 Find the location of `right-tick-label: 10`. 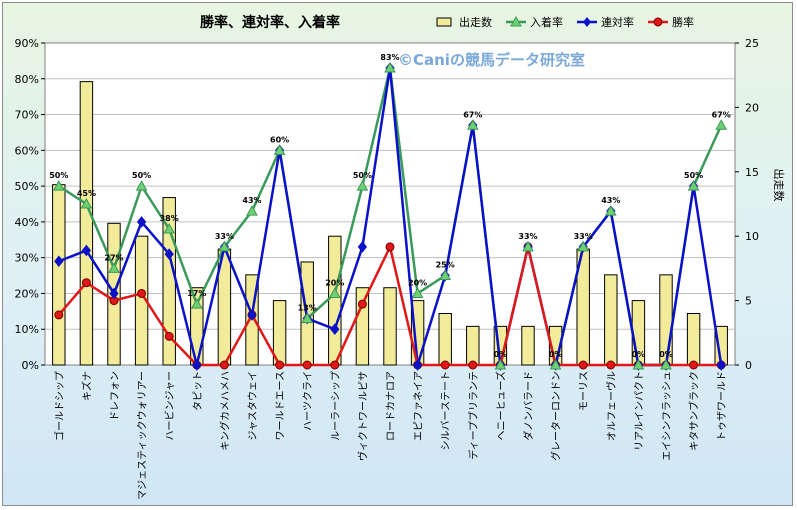

right-tick-label: 10 is located at coordinates (752, 236).